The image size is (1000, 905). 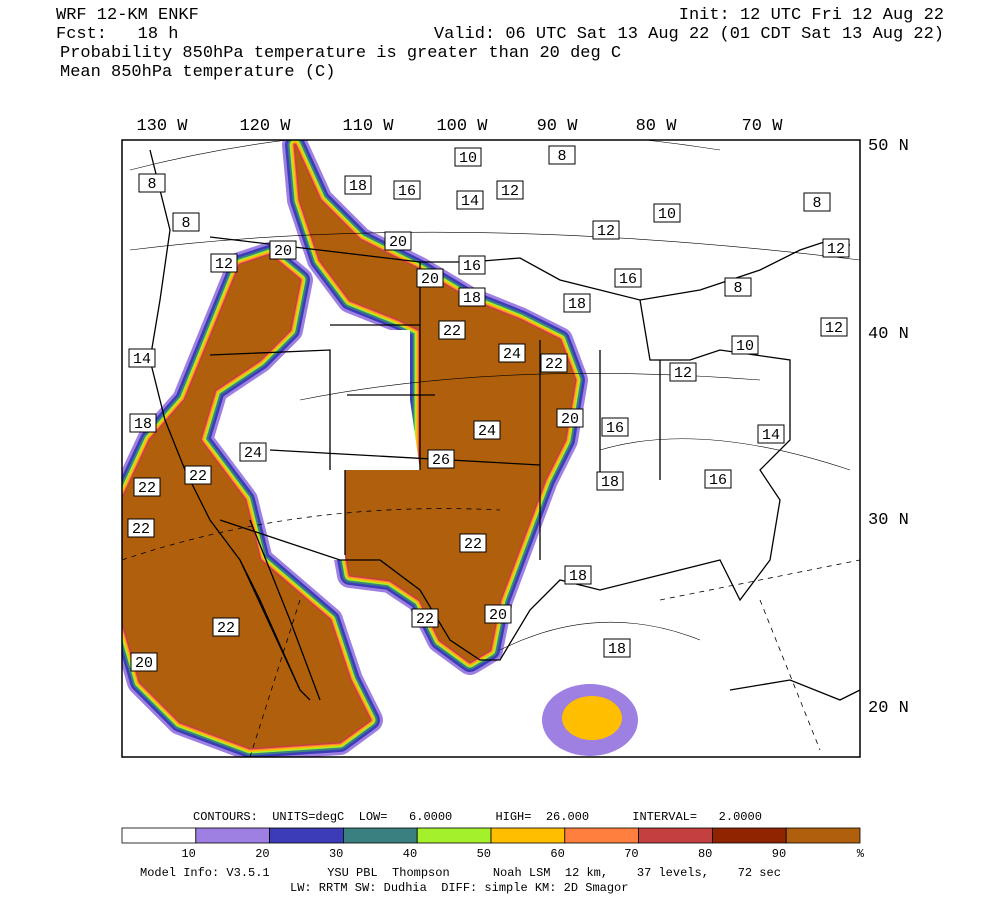 What do you see at coordinates (197, 72) in the screenshot?
I see `description: Mean 850hPa temperature (C)` at bounding box center [197, 72].